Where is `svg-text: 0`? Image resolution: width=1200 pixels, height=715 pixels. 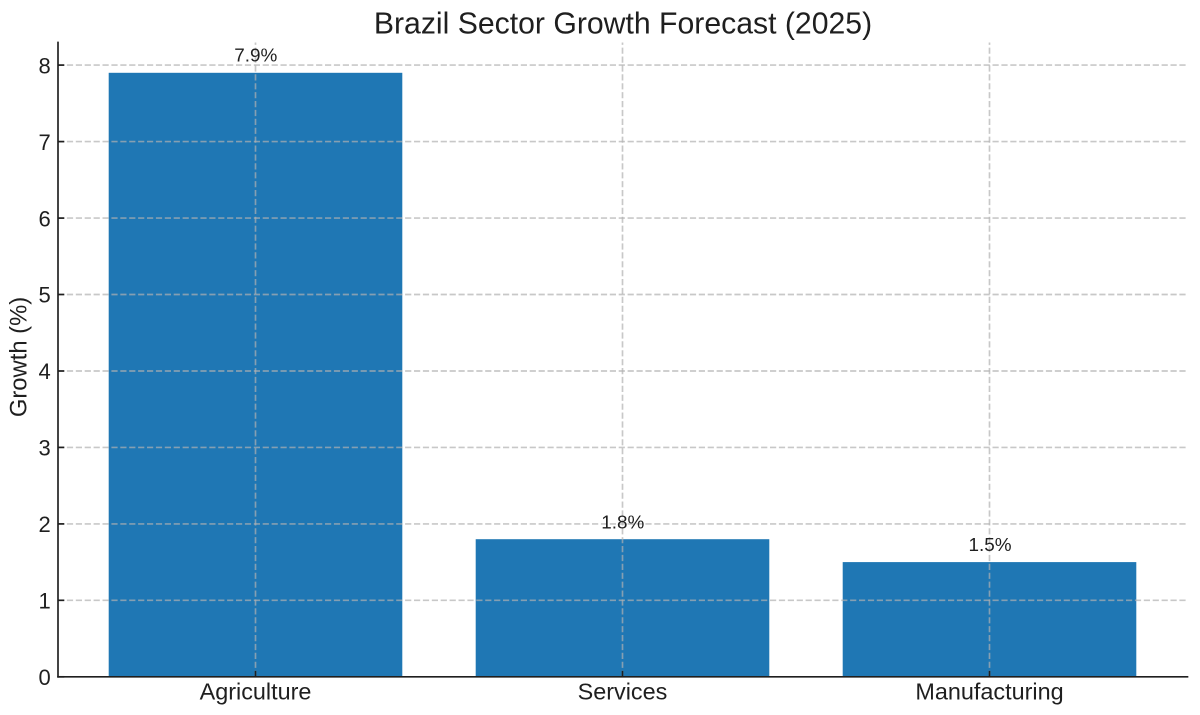
svg-text: 0 is located at coordinates (44, 677).